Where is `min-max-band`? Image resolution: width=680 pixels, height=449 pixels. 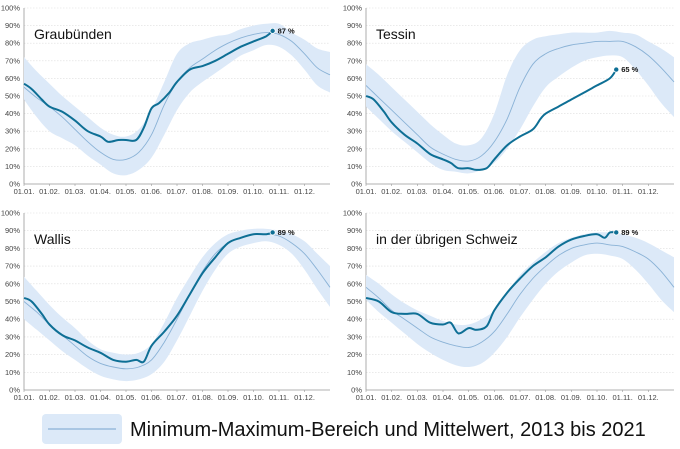
min-max-band is located at coordinates (520, 102).